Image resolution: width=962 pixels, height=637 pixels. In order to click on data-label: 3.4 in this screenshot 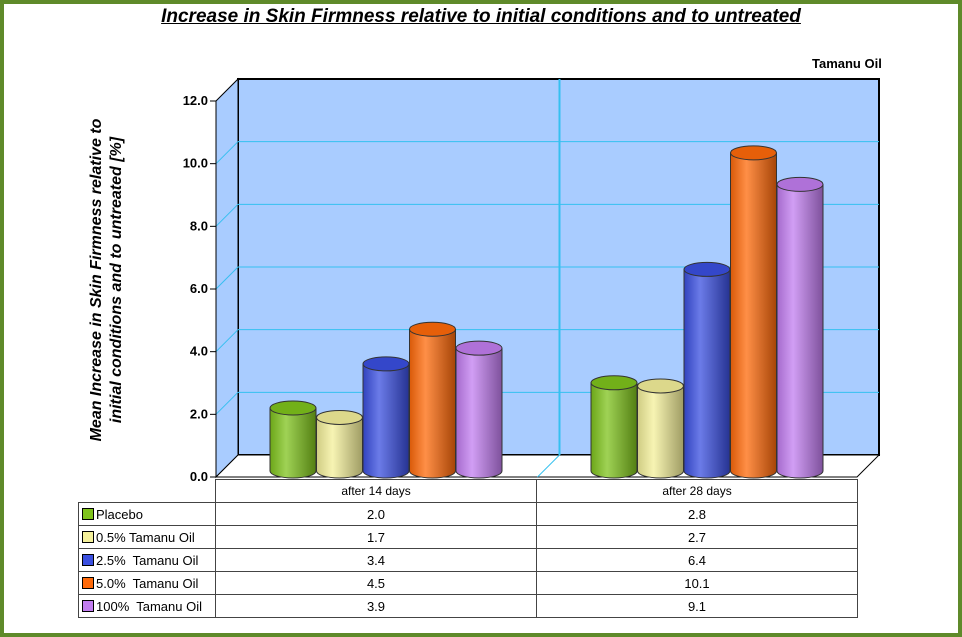, I will do `click(376, 560)`.